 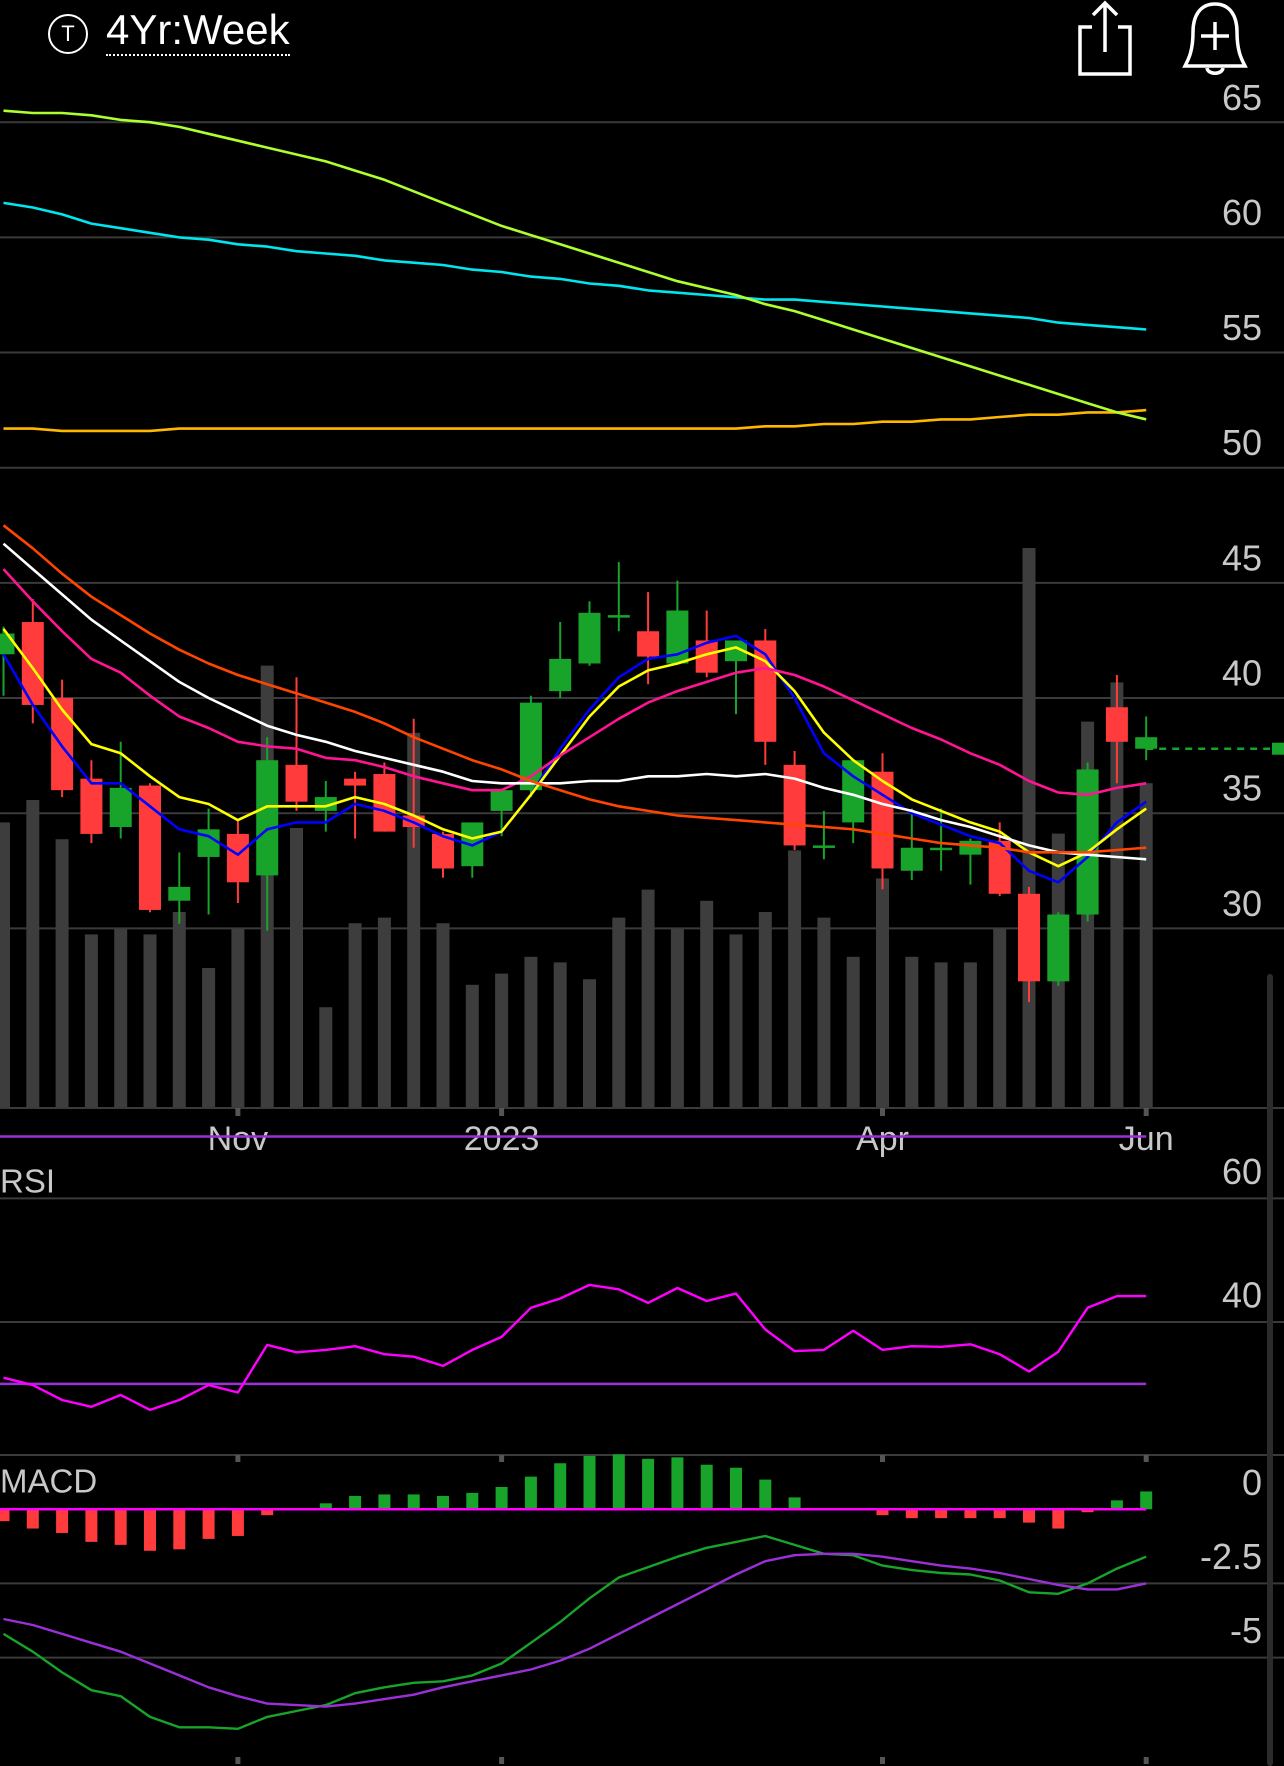 I want to click on timeframe-selector: 4Yr:Week, so click(x=198, y=32).